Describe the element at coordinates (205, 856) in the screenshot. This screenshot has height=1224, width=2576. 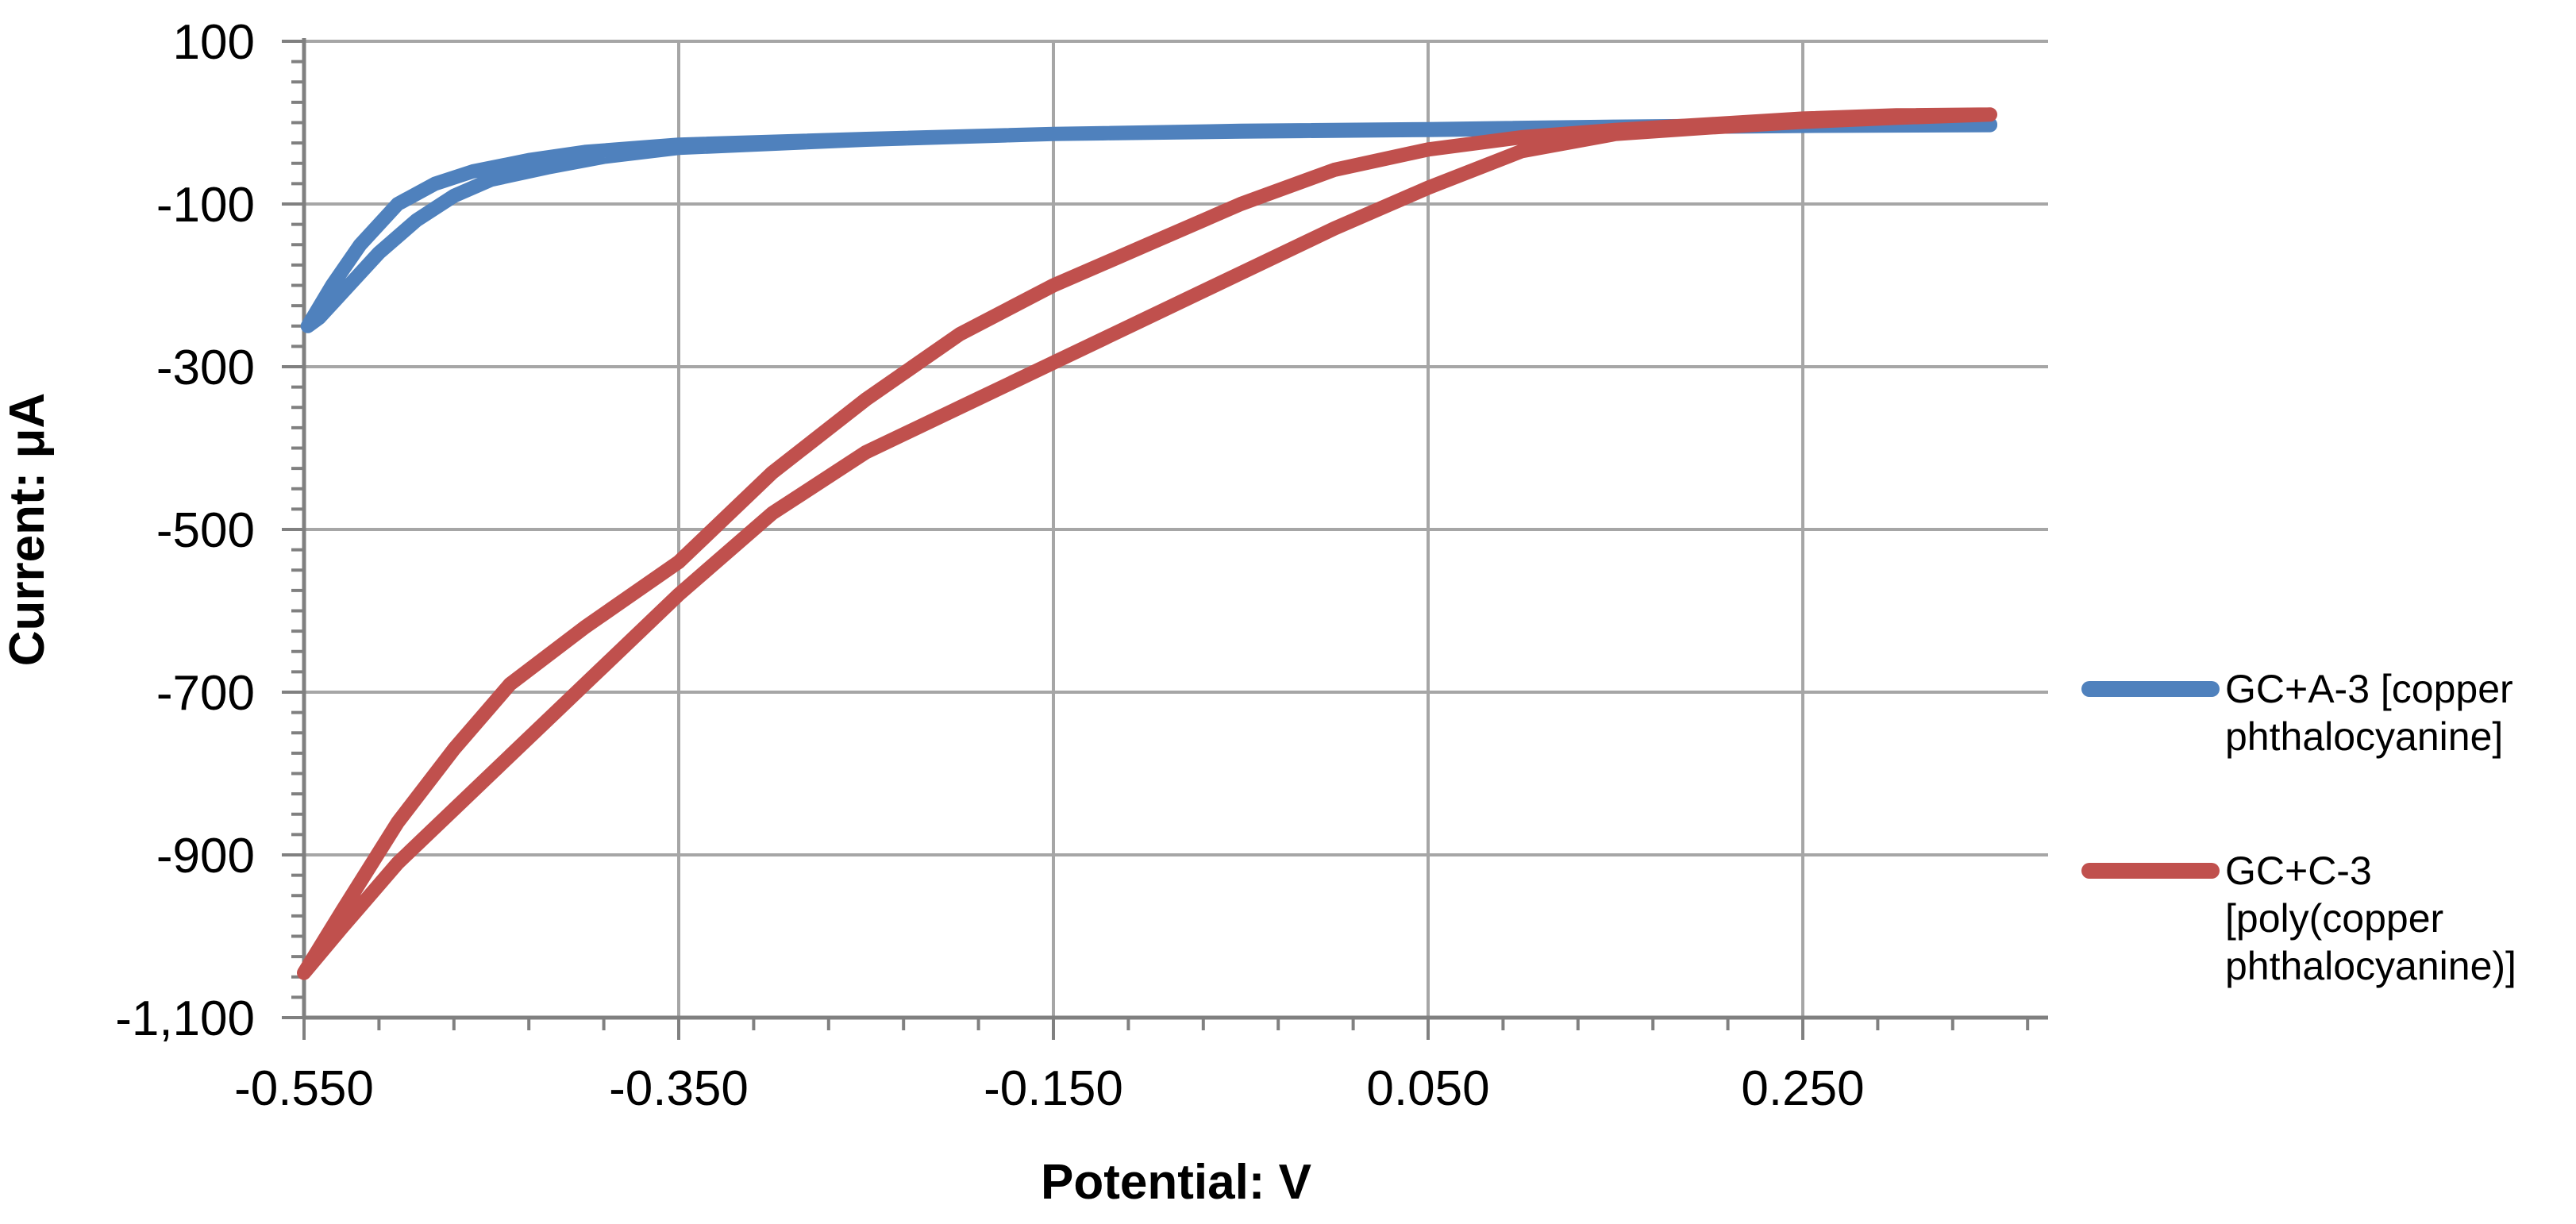
I see `y-tick-label: -900` at that location.